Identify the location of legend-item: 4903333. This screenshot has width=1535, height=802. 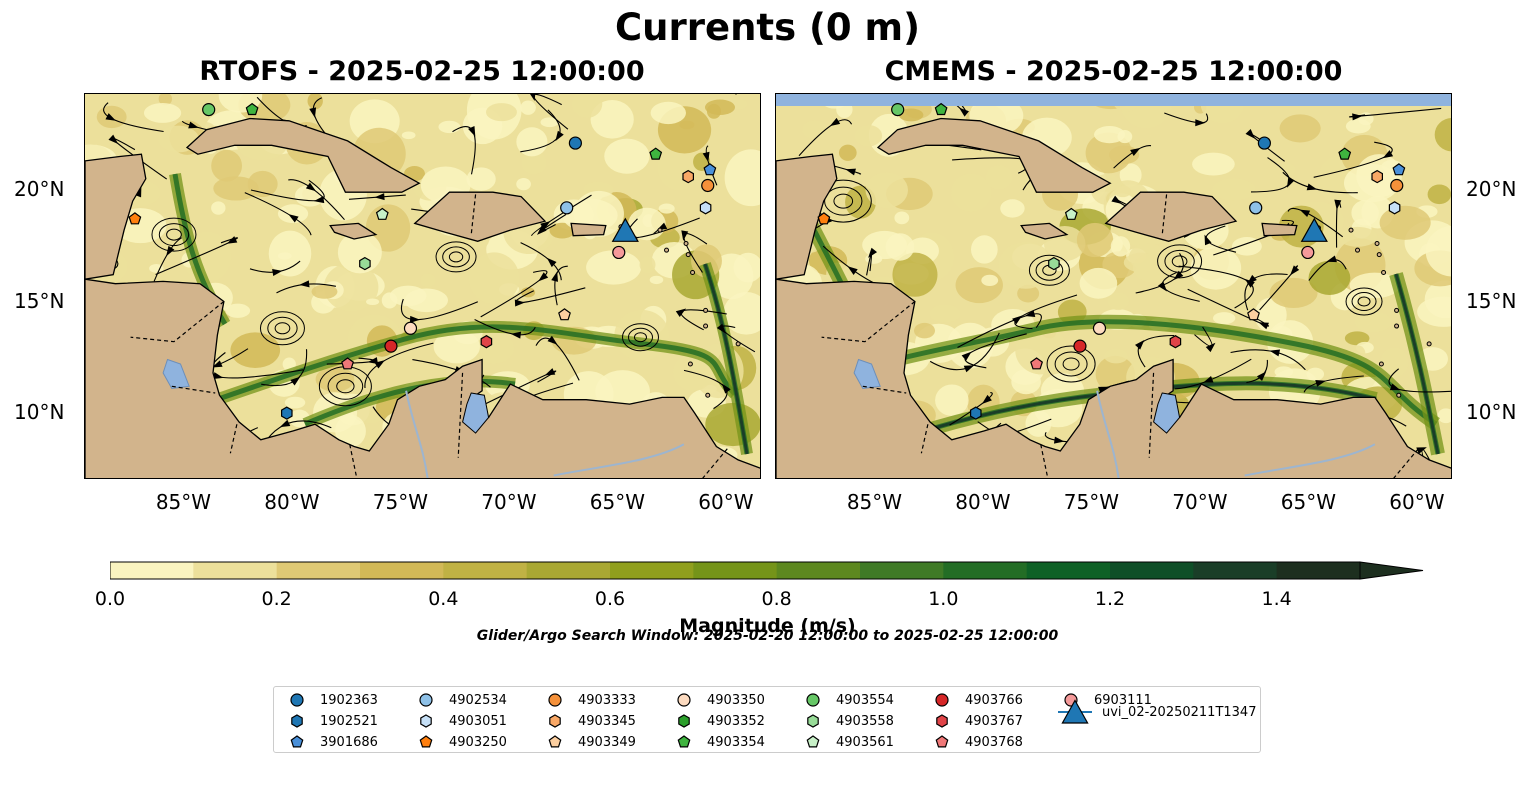
(589, 700).